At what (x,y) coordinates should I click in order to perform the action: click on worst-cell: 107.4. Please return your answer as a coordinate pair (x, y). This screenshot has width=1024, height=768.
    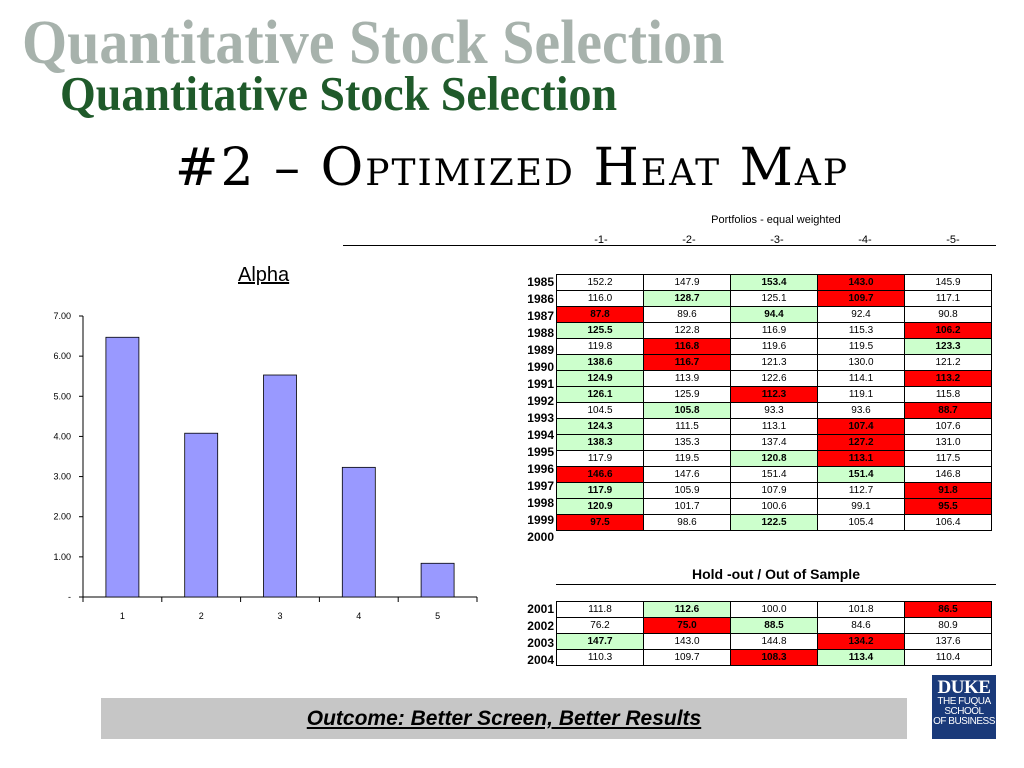
    Looking at the image, I should click on (861, 426).